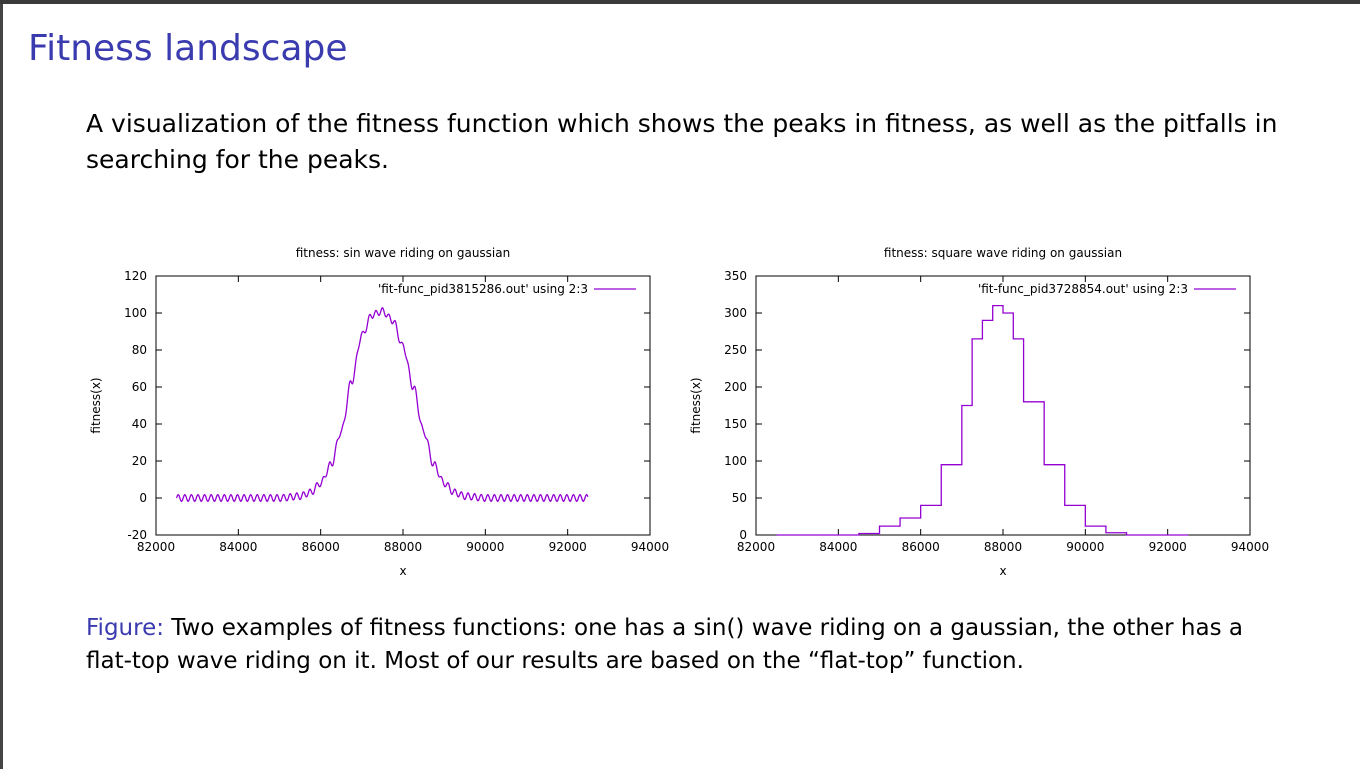 The height and width of the screenshot is (769, 1360). I want to click on chart1-x-tick-label: 92000, so click(1168, 547).